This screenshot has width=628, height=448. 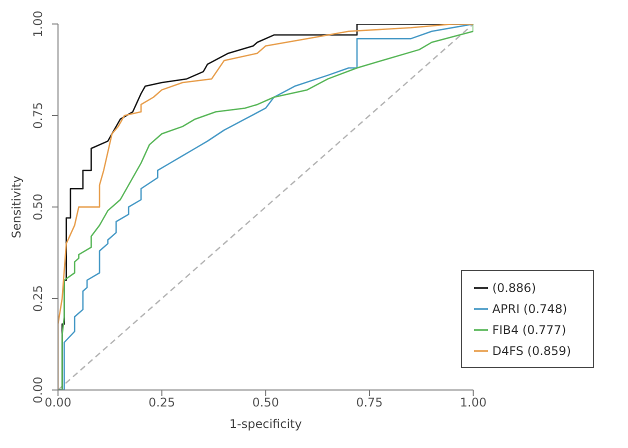 I want to click on legend-label: (0.886), so click(x=514, y=288).